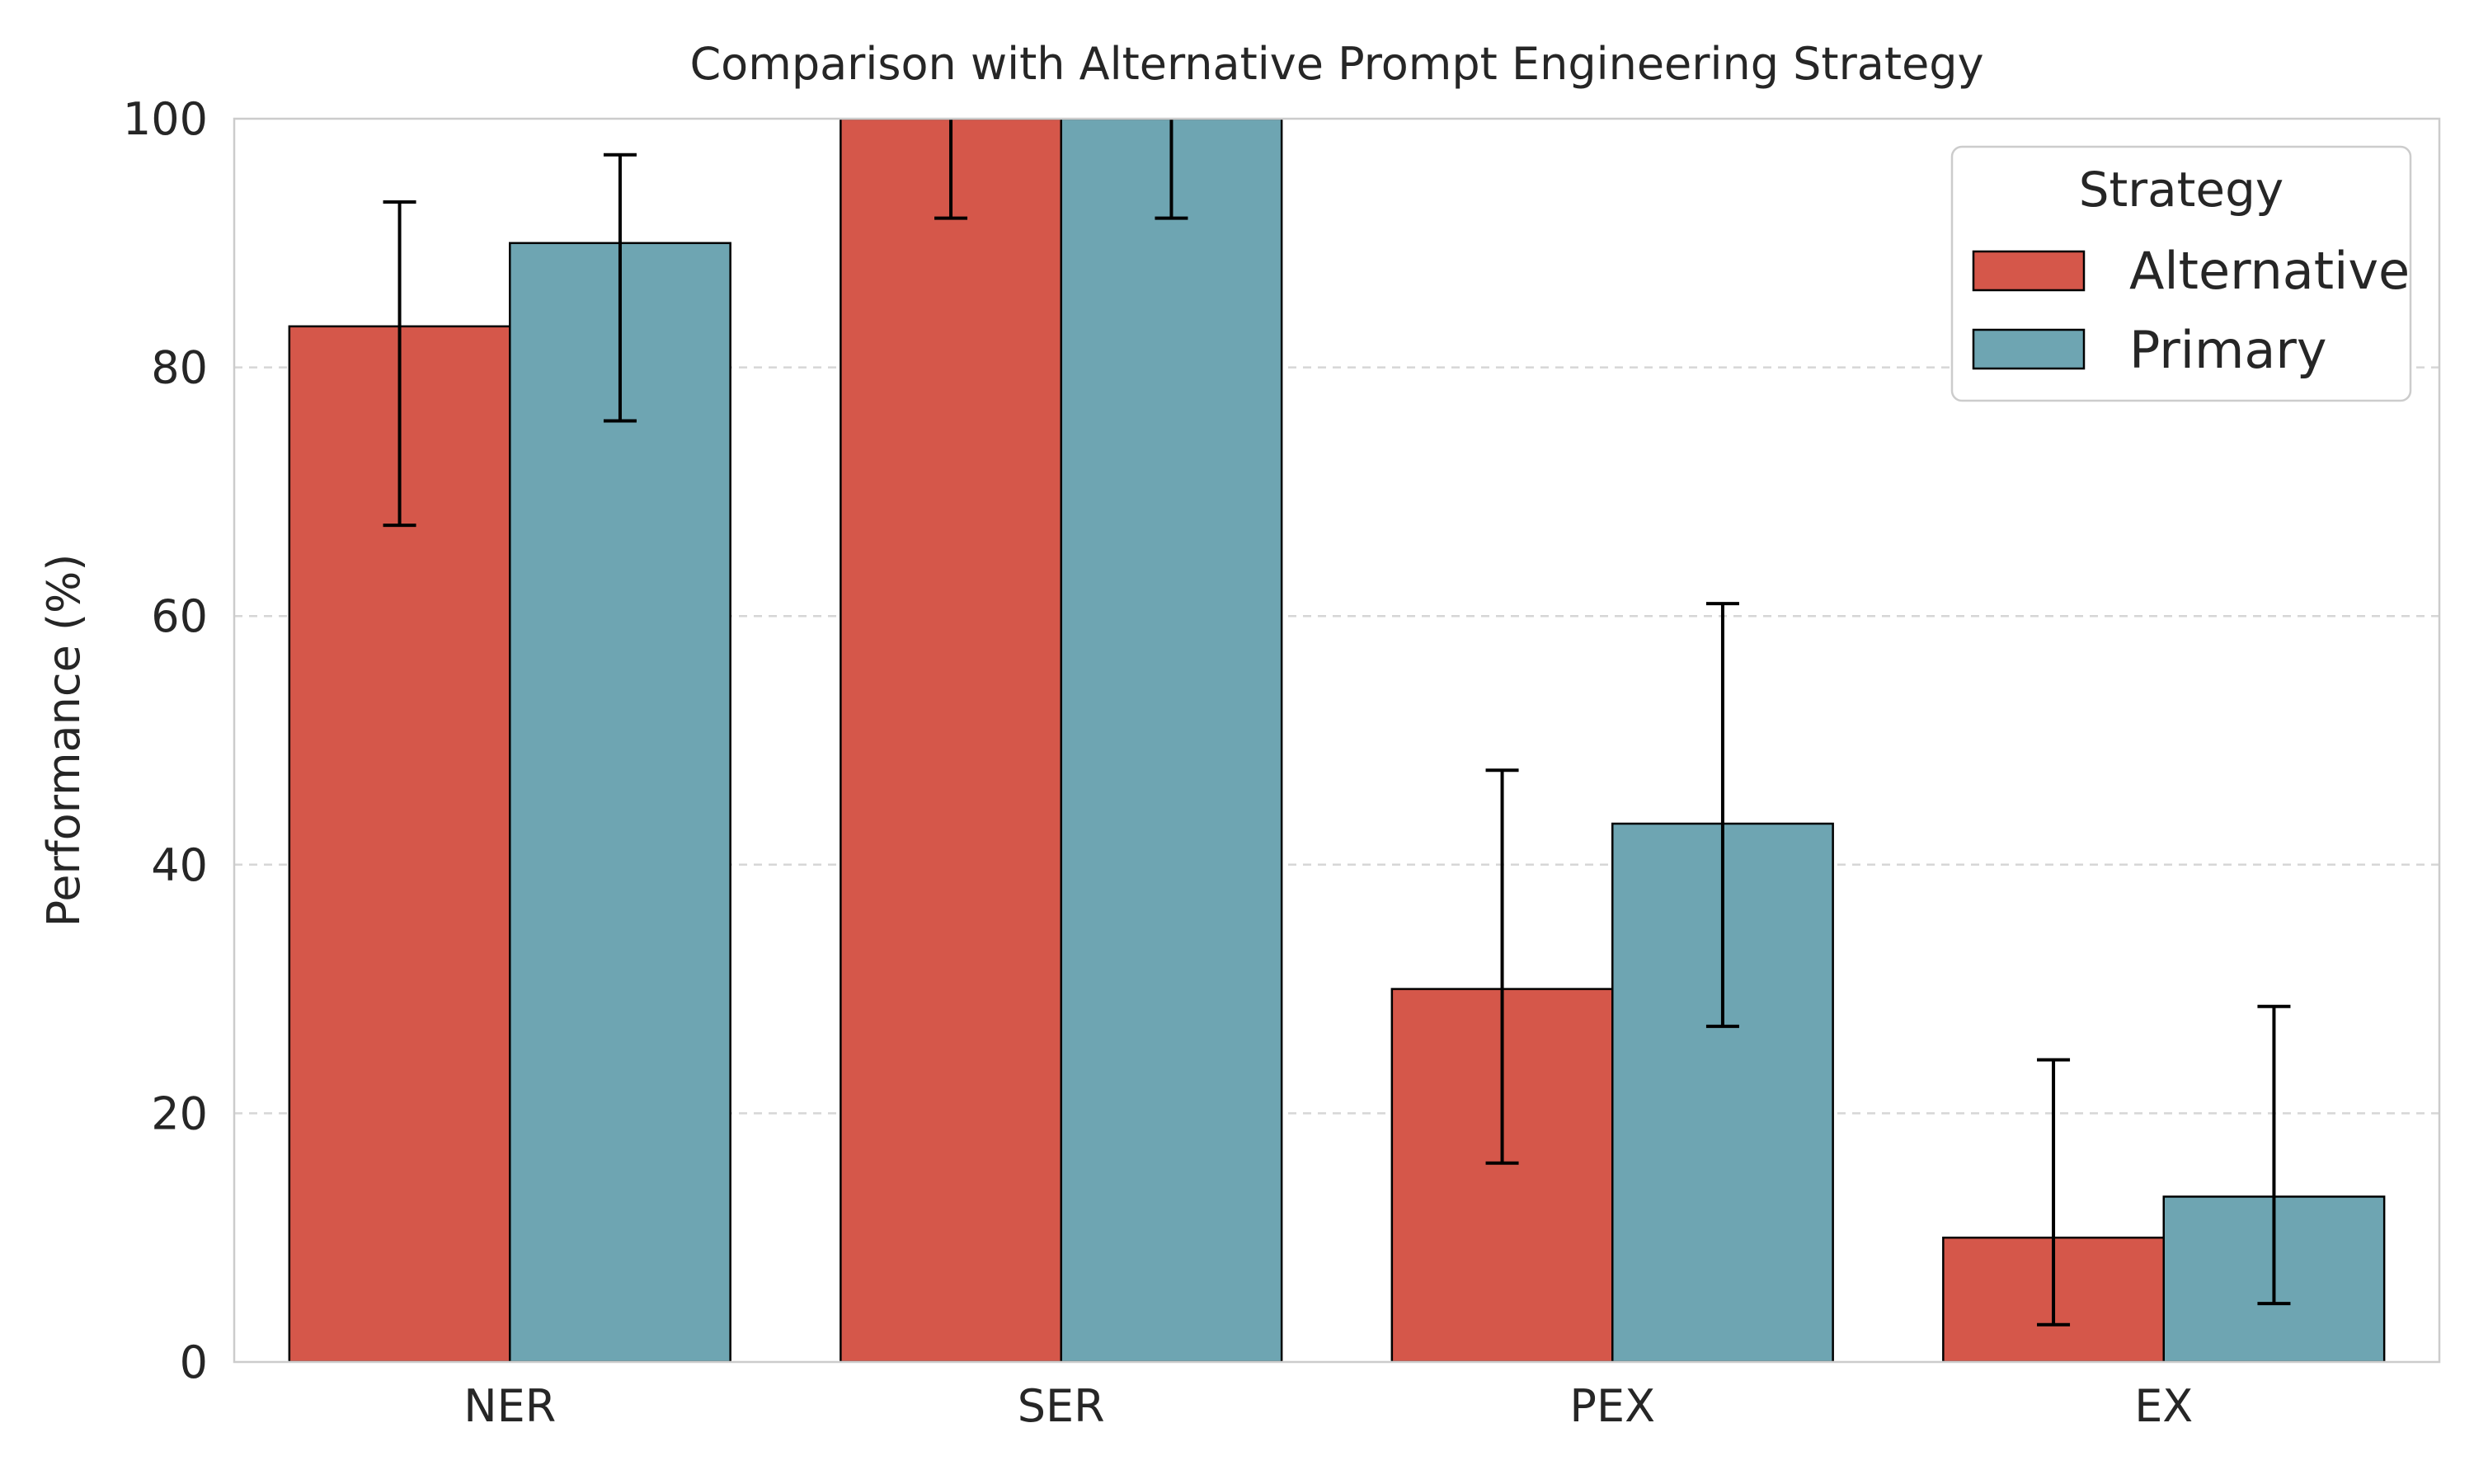 This screenshot has width=2474, height=1484. I want to click on bar-primary-ser, so click(1171, 740).